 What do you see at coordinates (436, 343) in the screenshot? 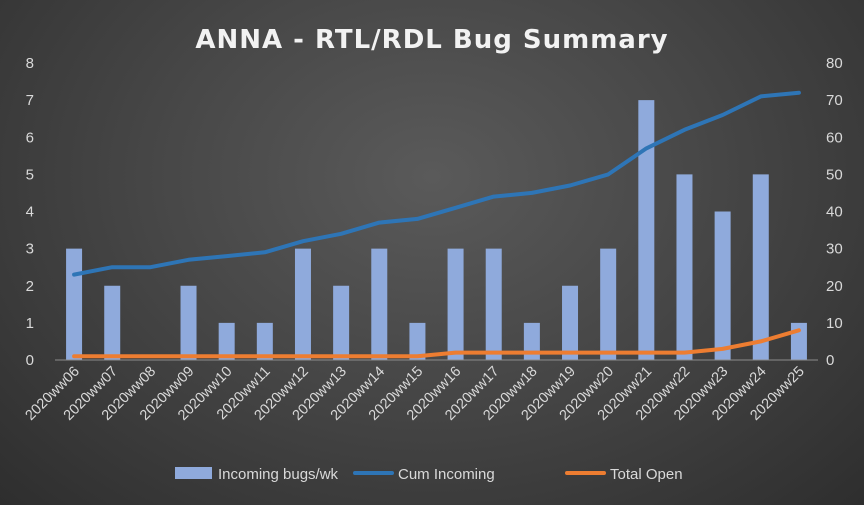
I see `total-open-line` at bounding box center [436, 343].